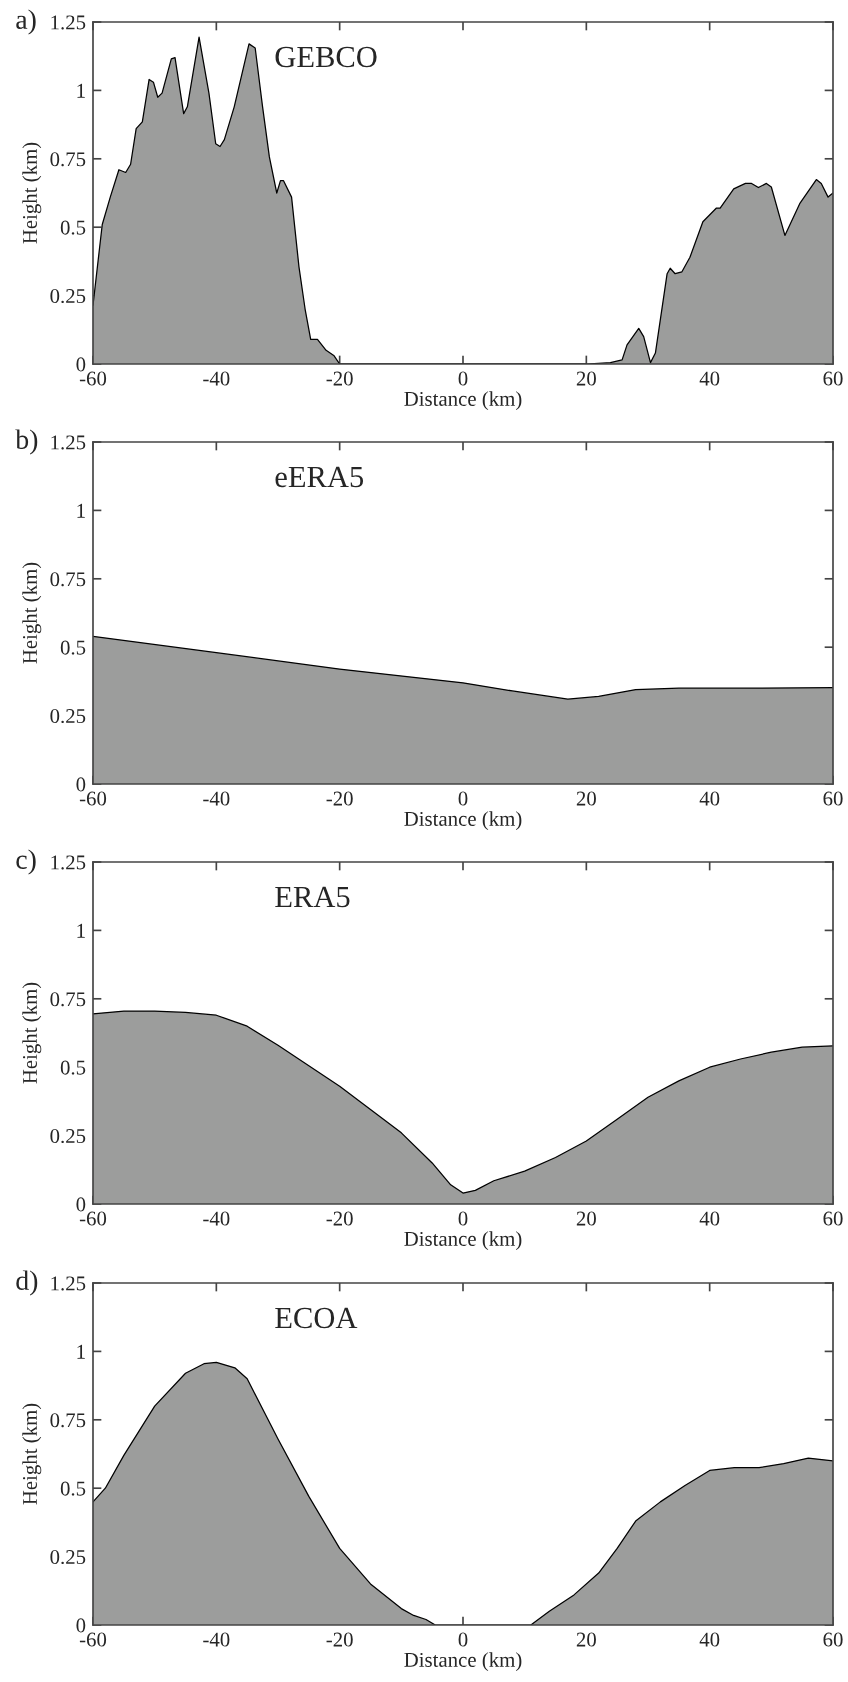 This screenshot has height=1682, width=848. I want to click on text: d), so click(27, 1283).